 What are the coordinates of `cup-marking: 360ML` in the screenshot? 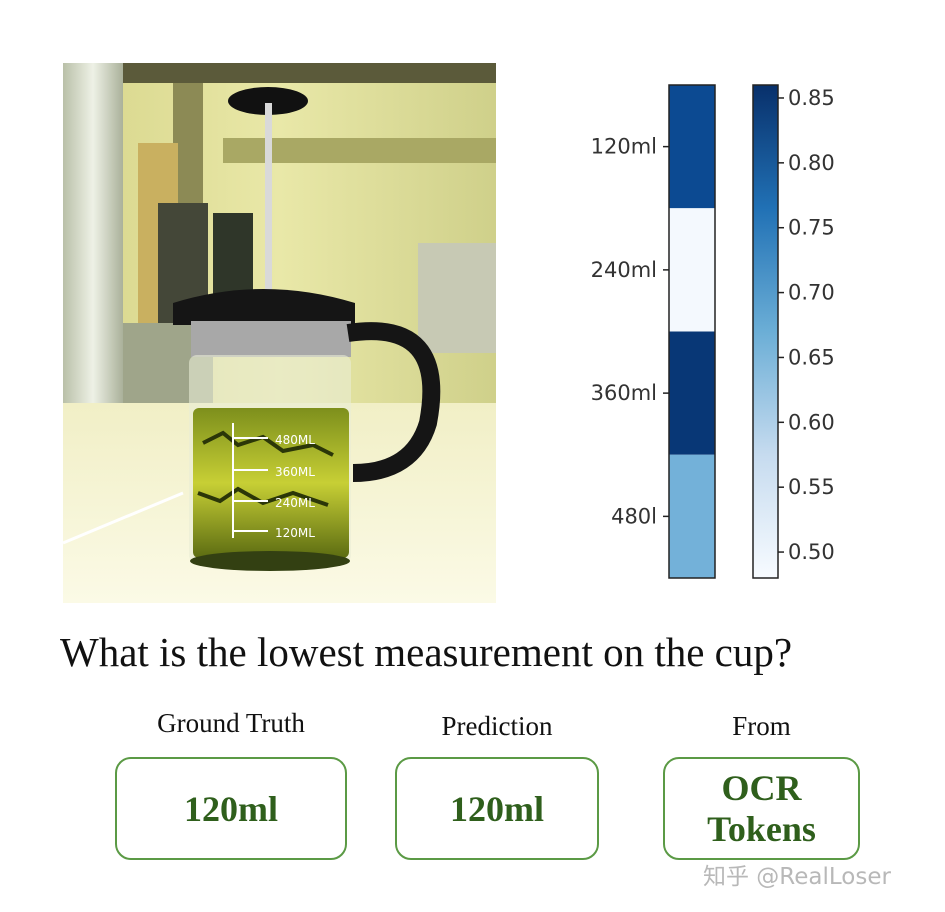 It's located at (295, 472).